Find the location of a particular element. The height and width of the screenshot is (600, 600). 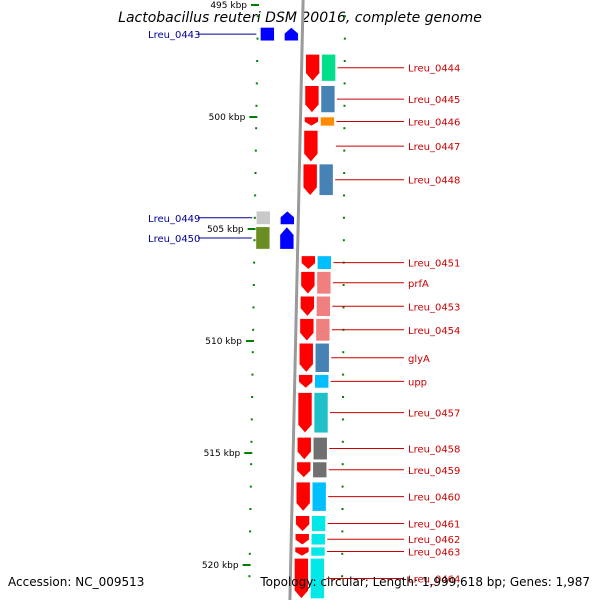

gene-label-Lreu_0459: Lreu_0459 is located at coordinates (434, 471).